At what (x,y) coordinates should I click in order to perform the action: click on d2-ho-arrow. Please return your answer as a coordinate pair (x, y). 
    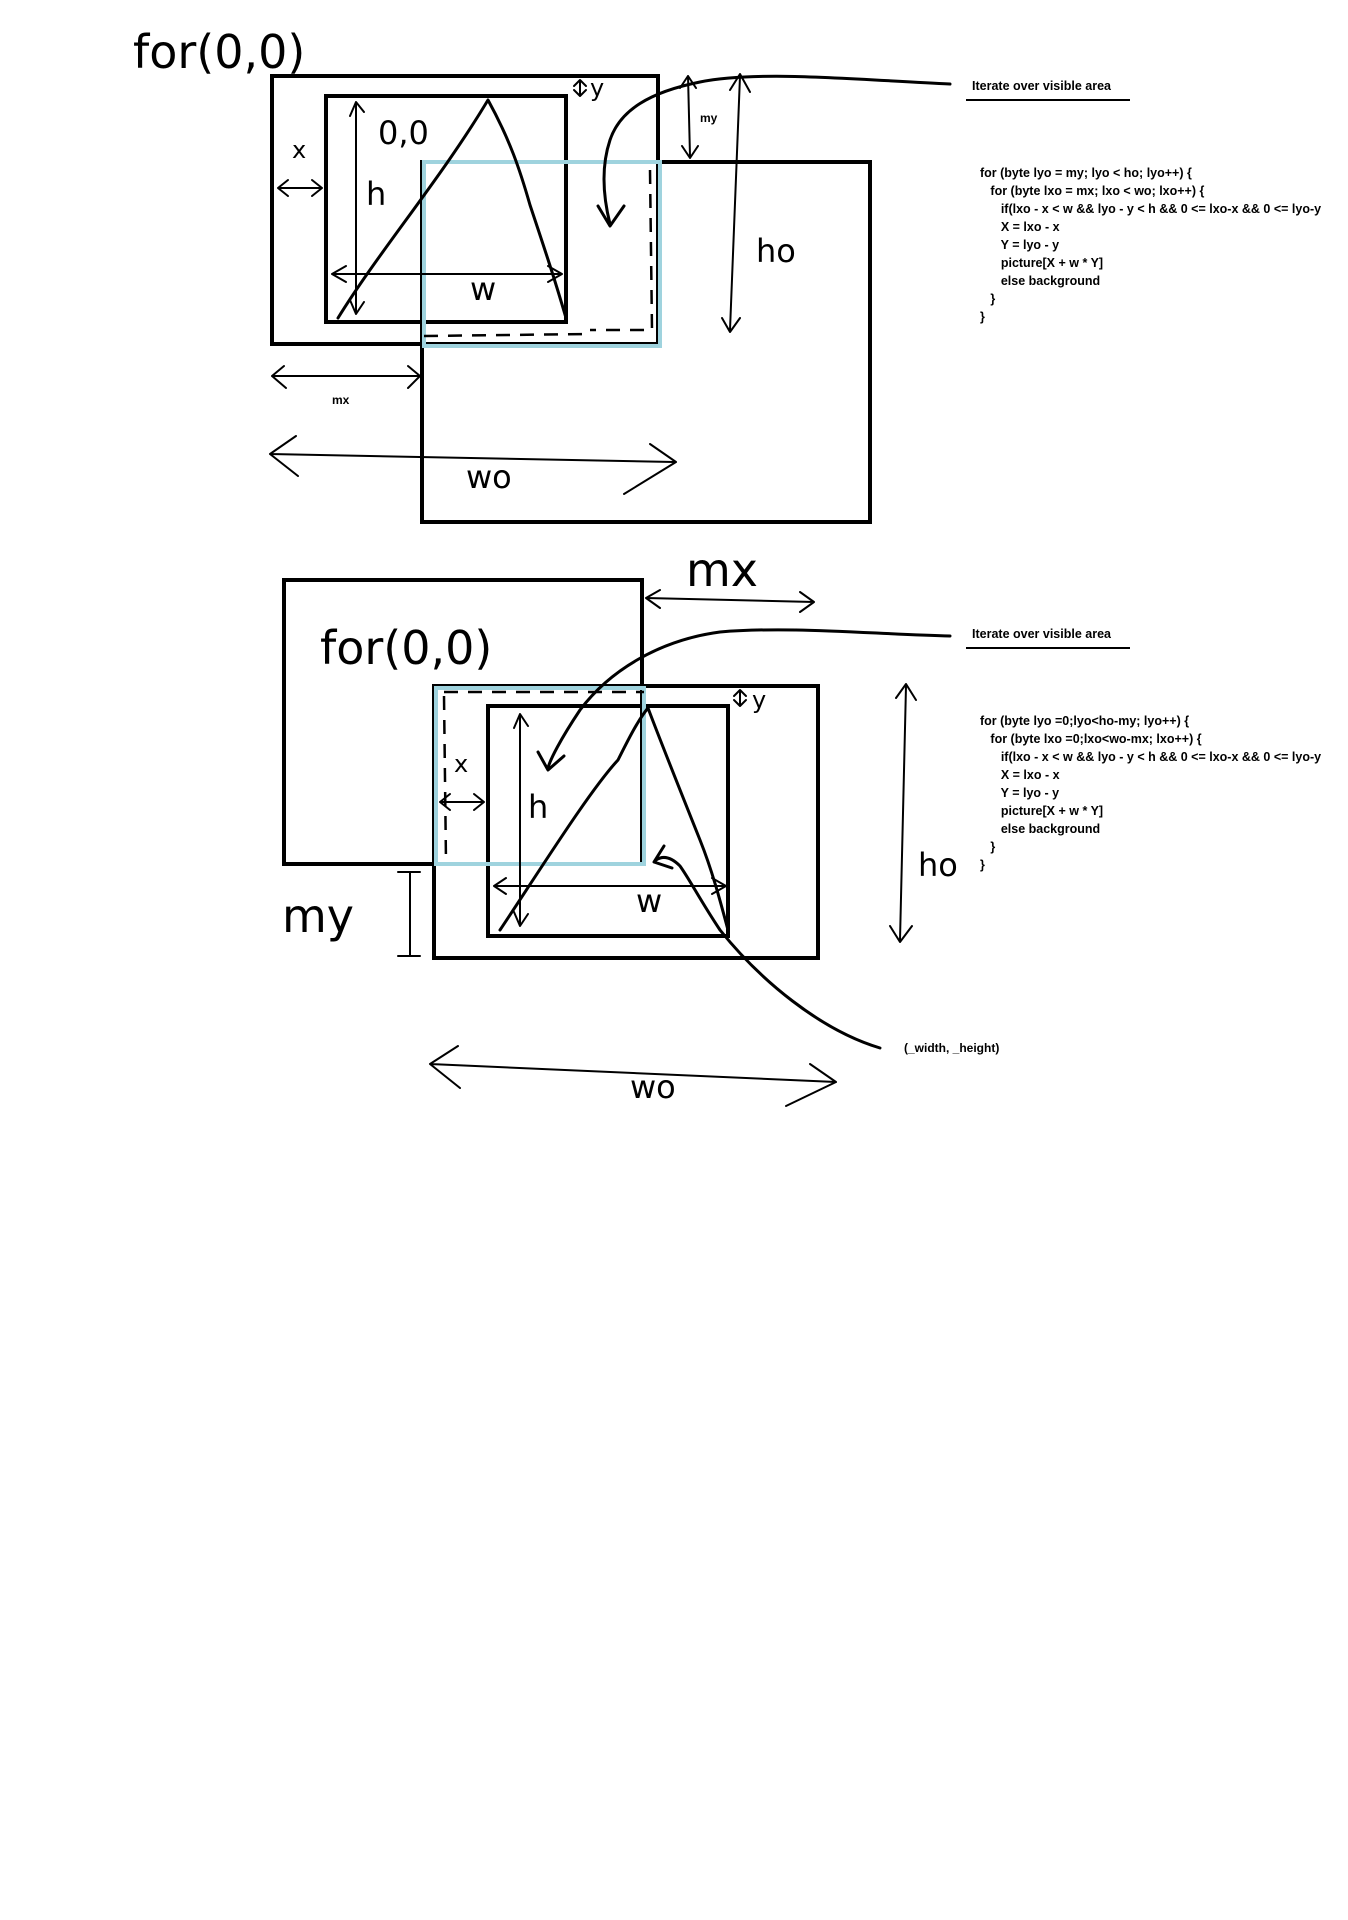
    Looking at the image, I should click on (903, 813).